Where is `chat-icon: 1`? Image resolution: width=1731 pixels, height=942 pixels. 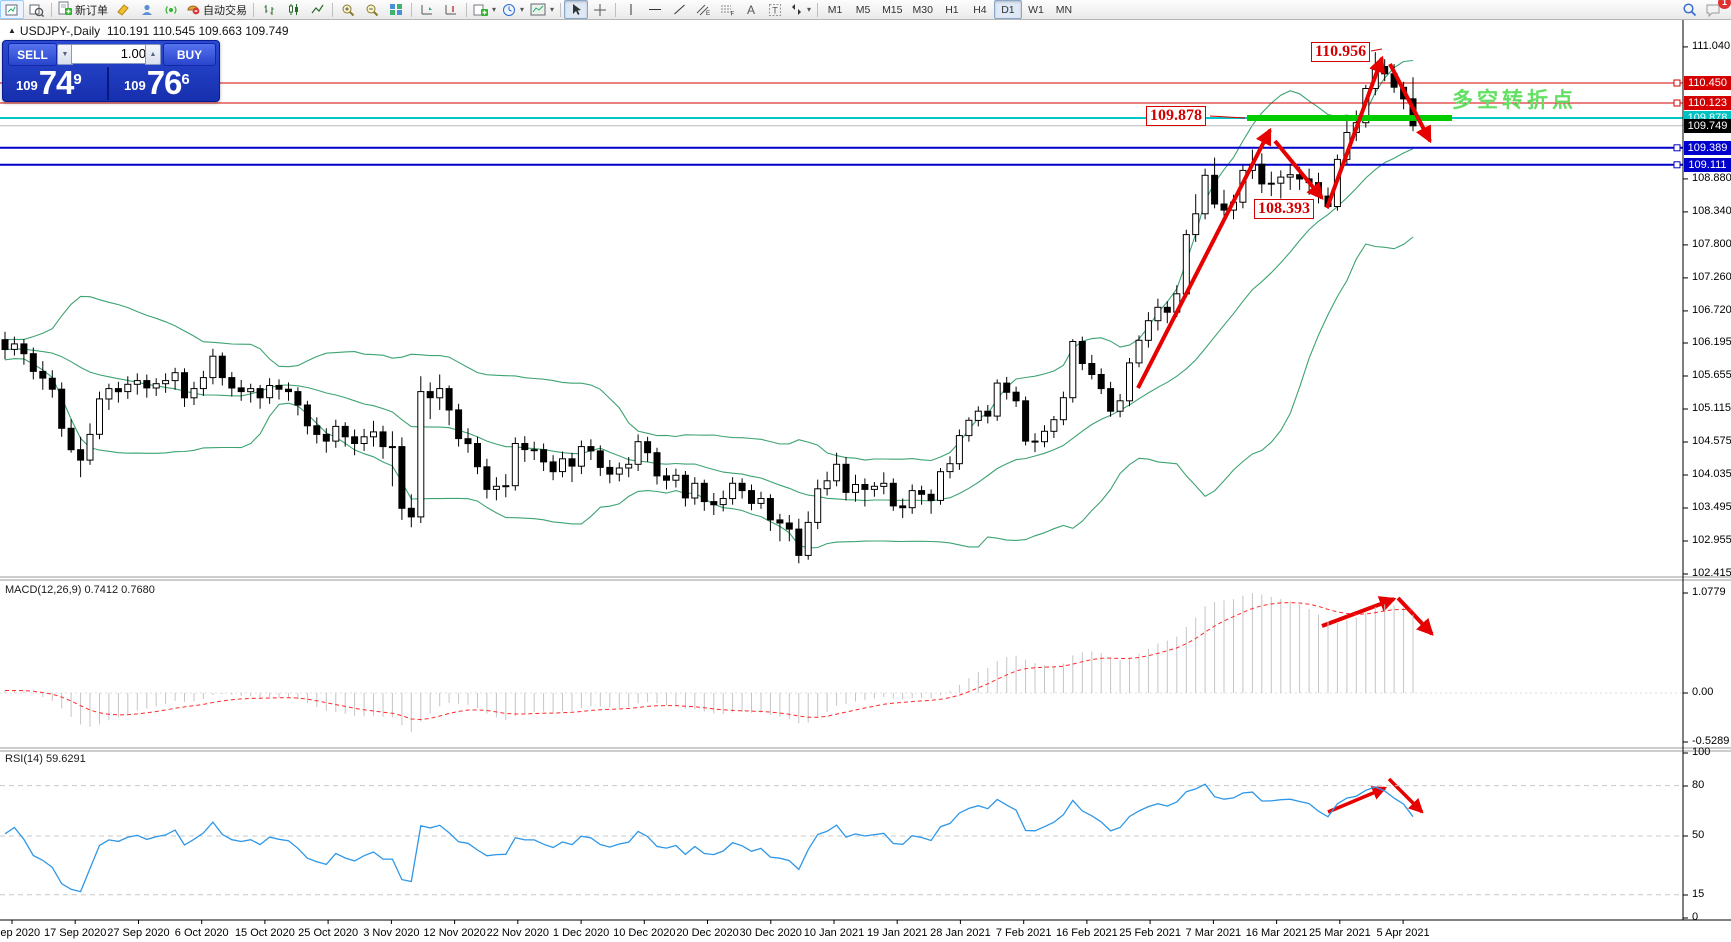
chat-icon: 1 is located at coordinates (1716, 9).